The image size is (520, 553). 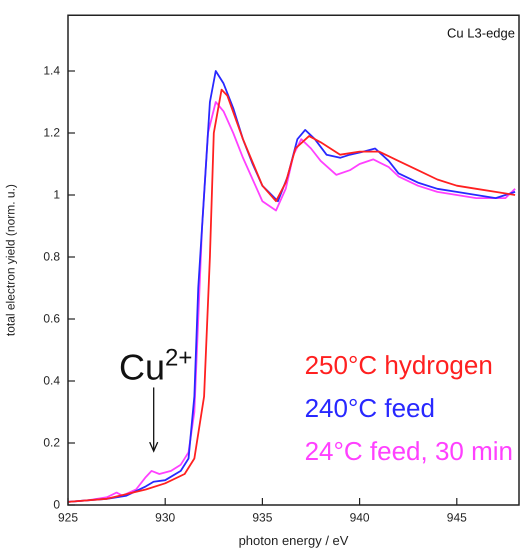 What do you see at coordinates (293, 540) in the screenshot?
I see `x-axis-title: photon energy / eV` at bounding box center [293, 540].